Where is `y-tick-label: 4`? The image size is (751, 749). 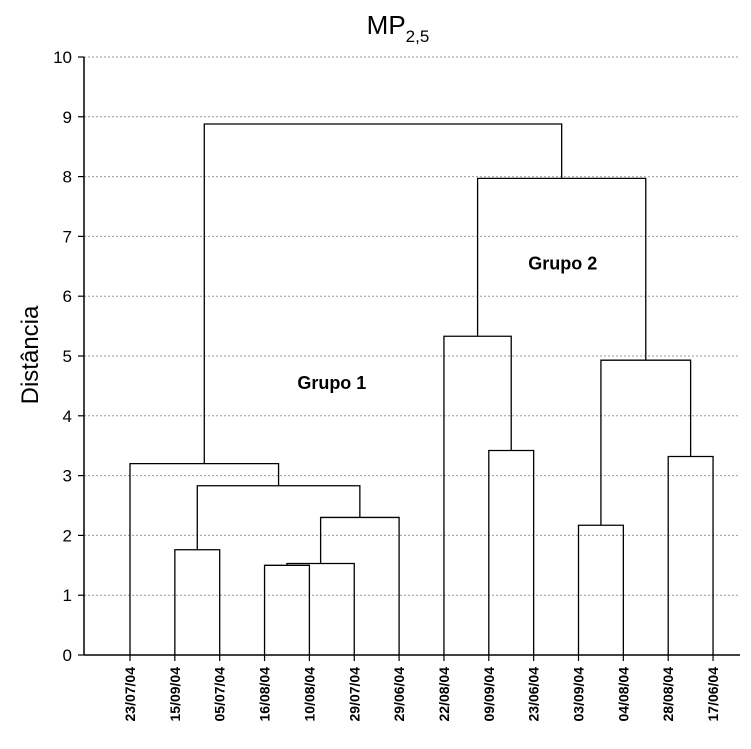 y-tick-label: 4 is located at coordinates (67, 416).